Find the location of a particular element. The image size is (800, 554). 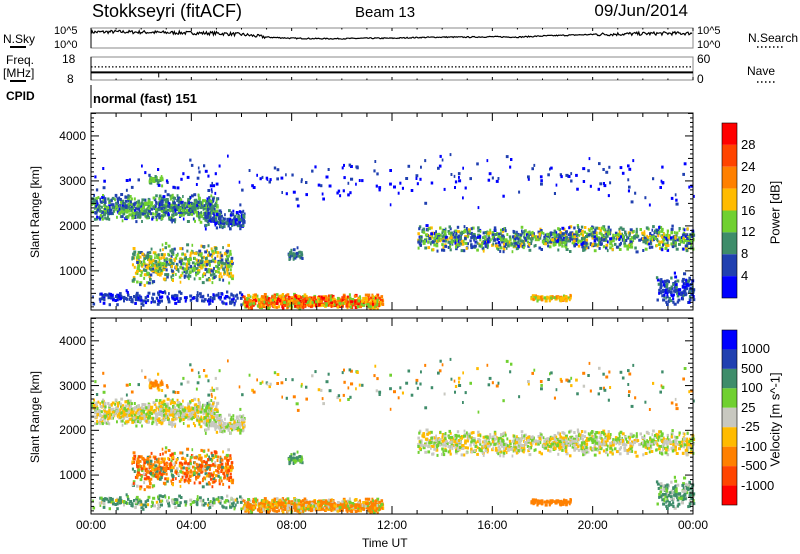

y-tick-label: 4000 is located at coordinates (72, 135).